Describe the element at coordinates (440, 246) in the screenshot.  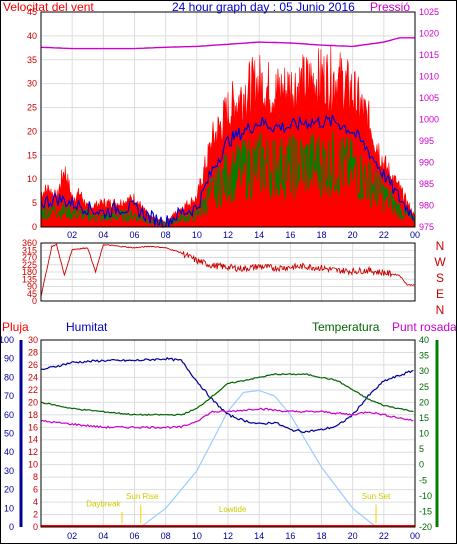
I see `compass-n-label: N` at that location.